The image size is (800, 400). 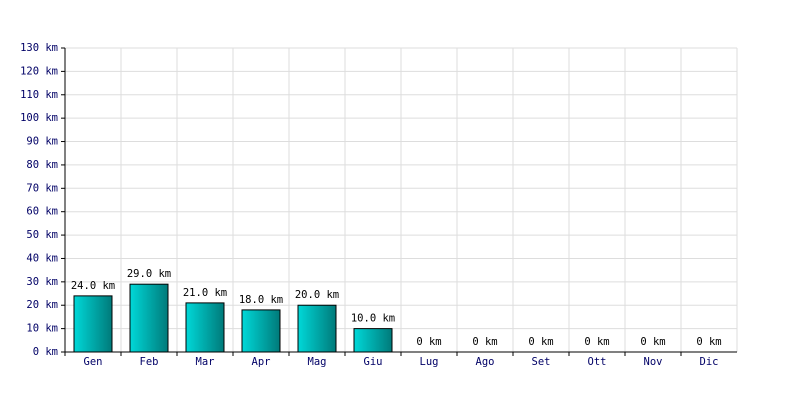 I want to click on value-label: 18.0 km, so click(x=261, y=300).